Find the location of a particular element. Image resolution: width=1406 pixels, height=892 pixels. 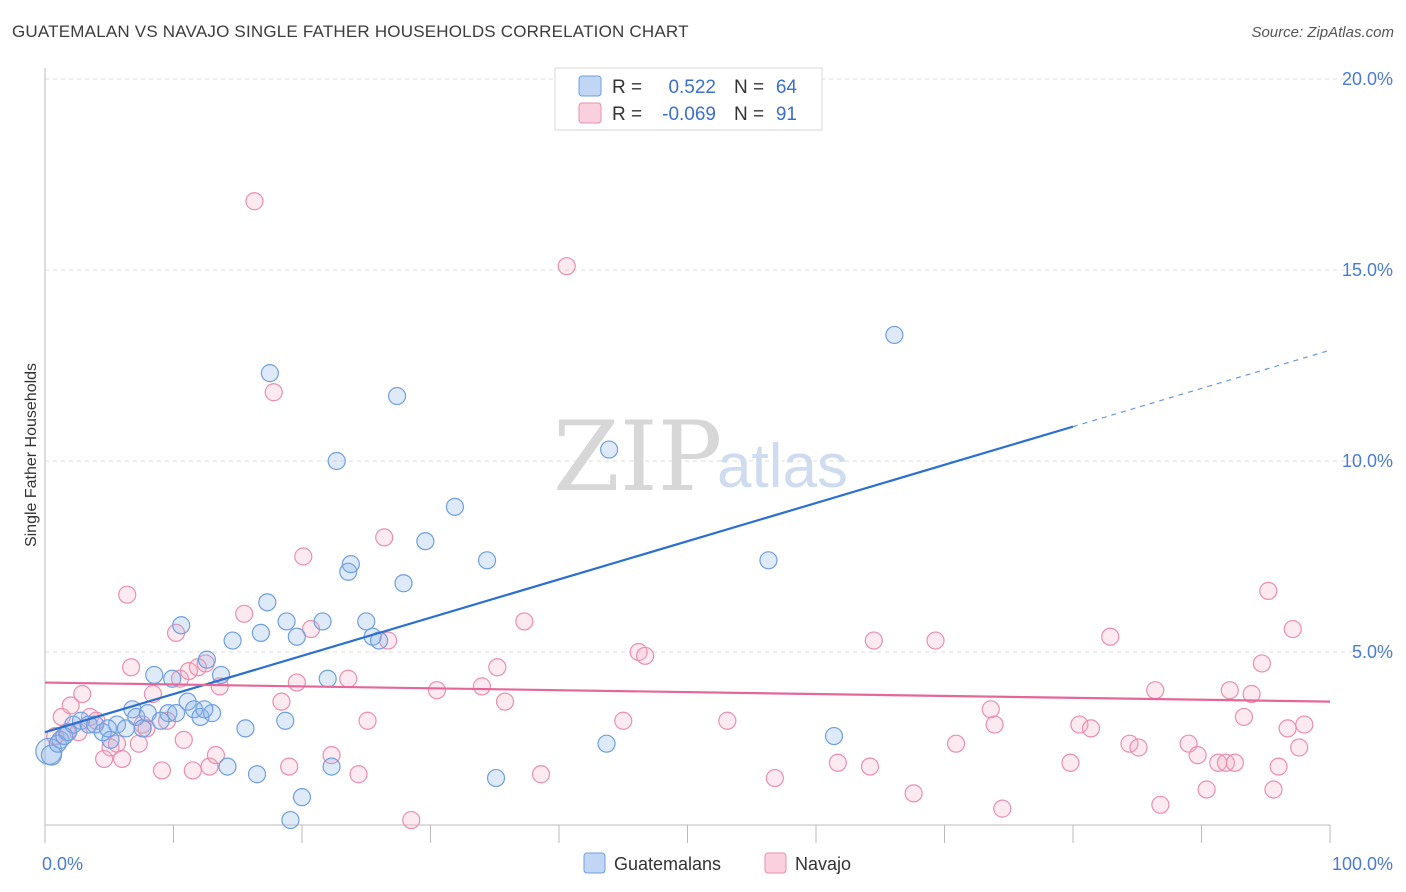

legend-n-label-2: N = is located at coordinates (749, 114).